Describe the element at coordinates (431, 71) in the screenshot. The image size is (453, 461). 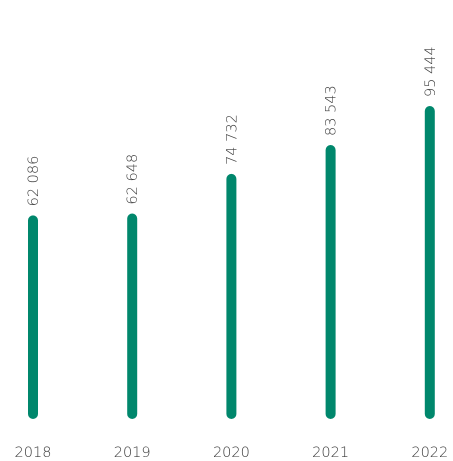
I see `value-label: 95 444` at that location.